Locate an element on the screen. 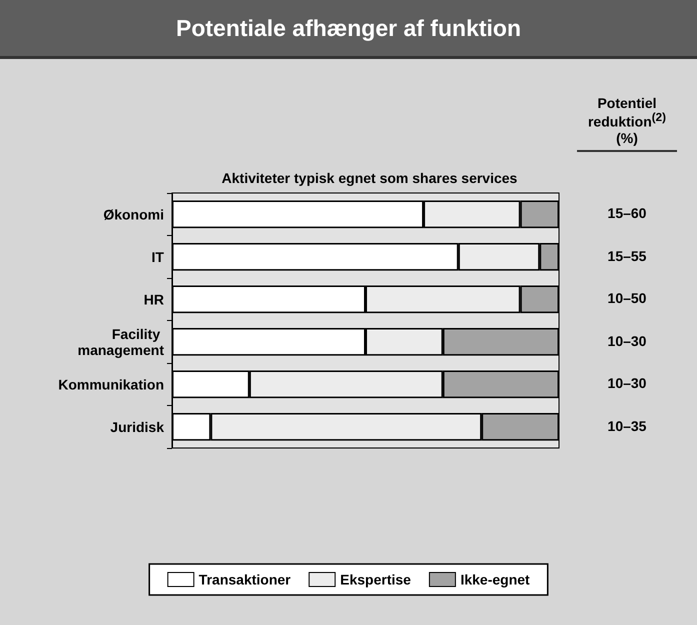 Image resolution: width=697 pixels, height=625 pixels. y-tick-label: IT is located at coordinates (158, 256).